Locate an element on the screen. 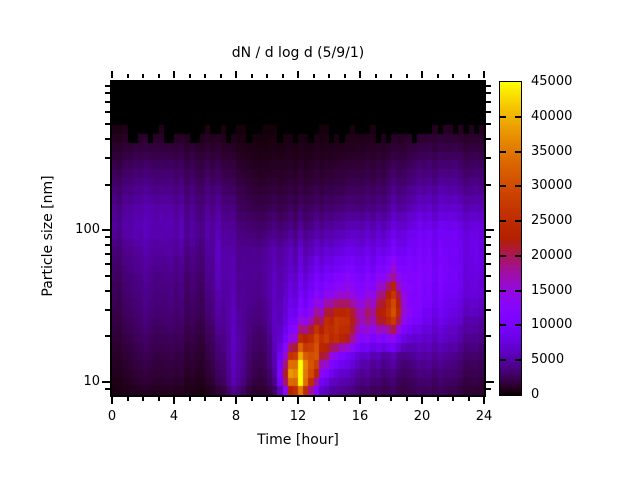 Image resolution: width=640 pixels, height=480 pixels. x-tick-label: 4 is located at coordinates (174, 416).